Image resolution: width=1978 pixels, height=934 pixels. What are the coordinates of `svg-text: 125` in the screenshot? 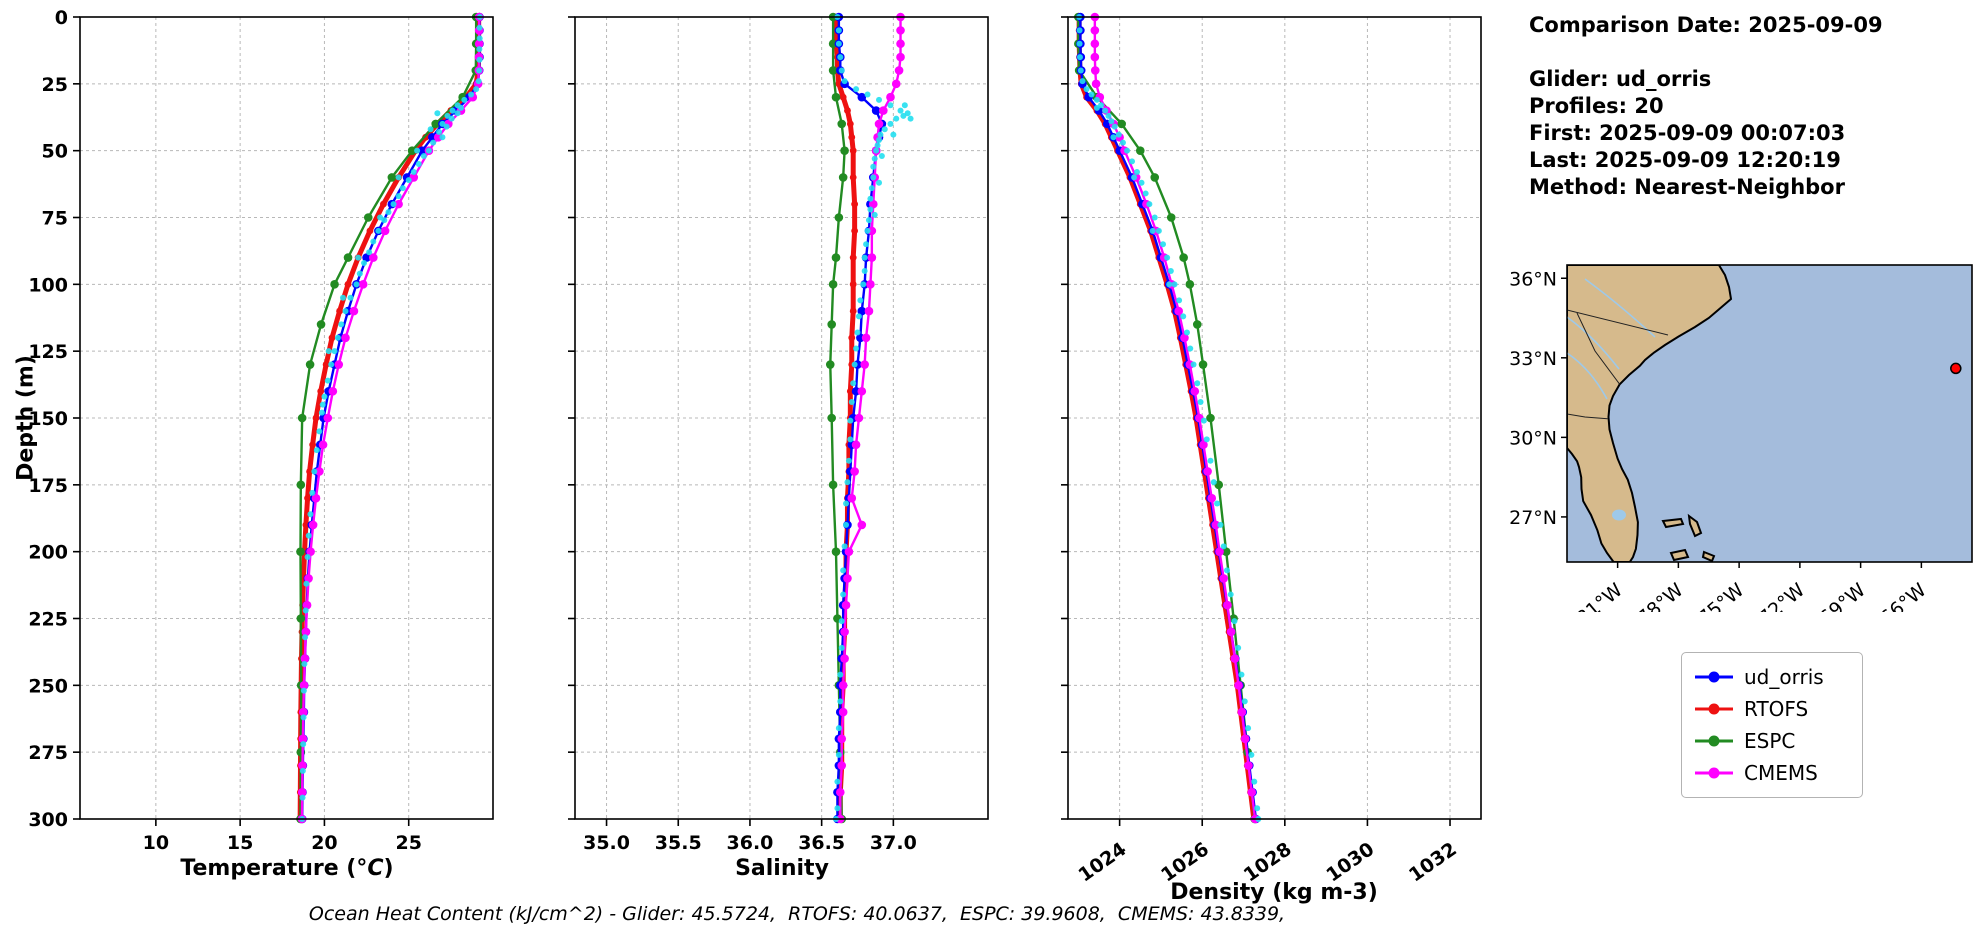 It's located at (48, 352).